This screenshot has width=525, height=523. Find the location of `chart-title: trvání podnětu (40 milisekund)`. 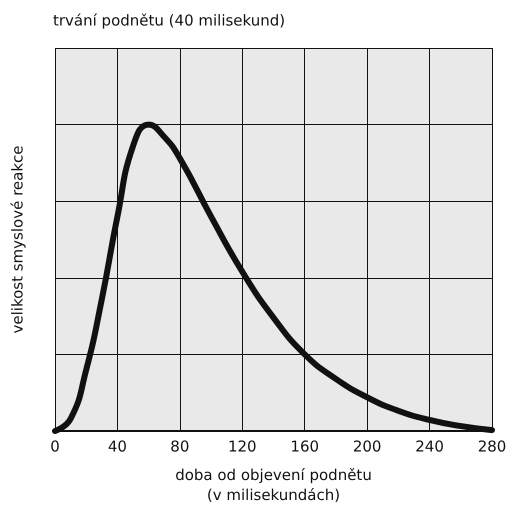

chart-title: trvání podnětu (40 milisekund) is located at coordinates (169, 21).